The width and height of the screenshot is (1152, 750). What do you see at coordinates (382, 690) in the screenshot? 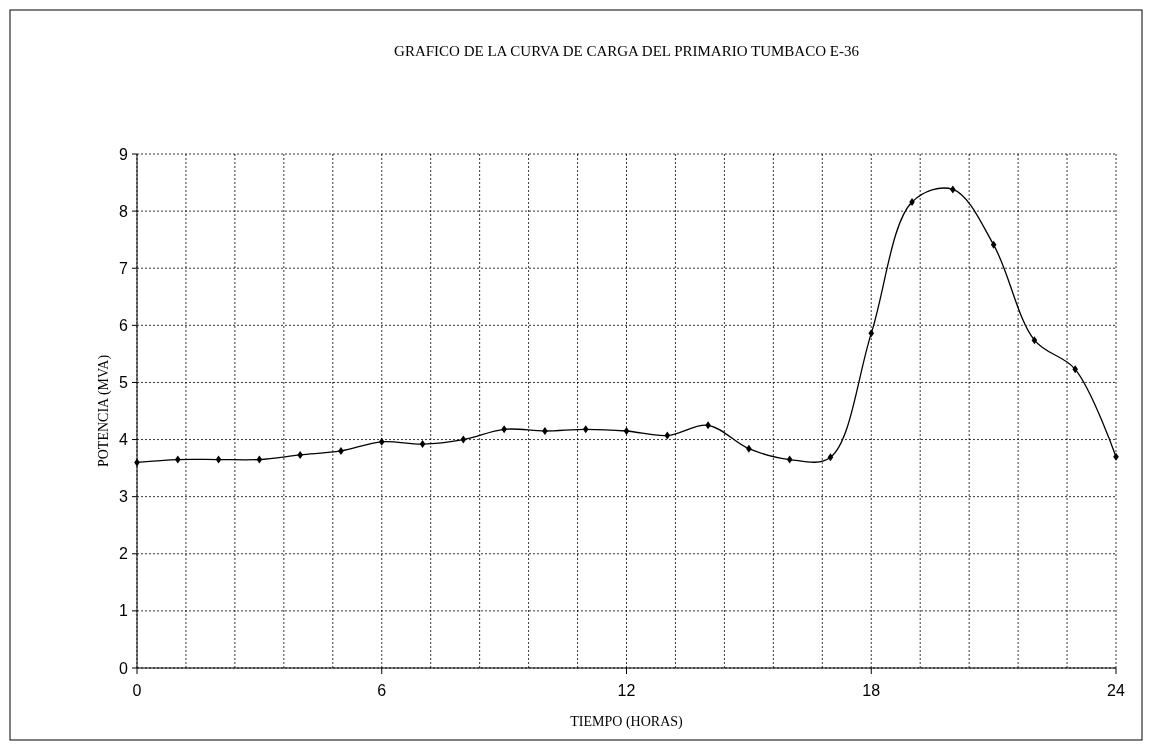
I see `x-tick-label: 6` at bounding box center [382, 690].